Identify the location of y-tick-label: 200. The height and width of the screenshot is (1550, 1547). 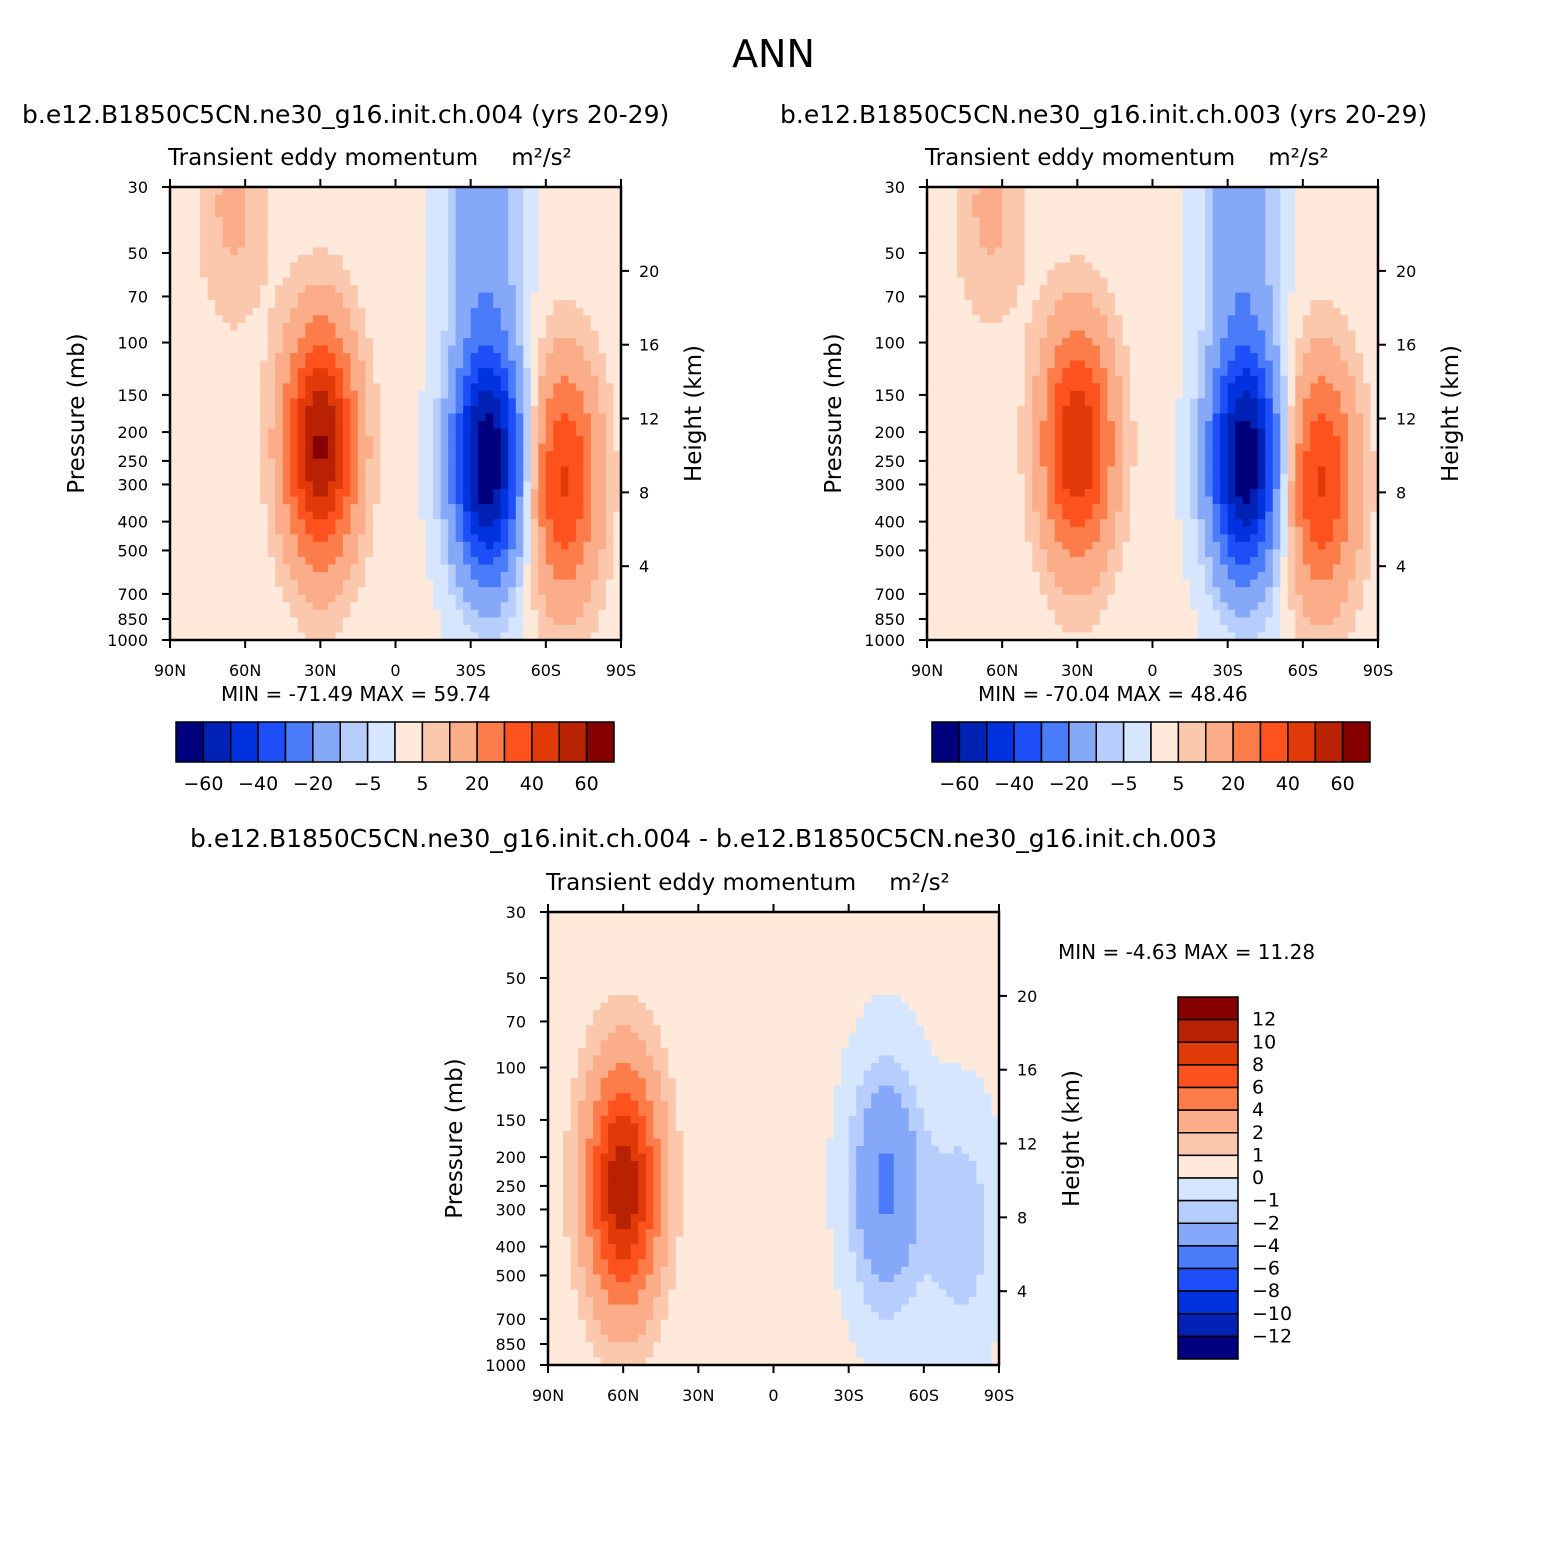
(510, 1157).